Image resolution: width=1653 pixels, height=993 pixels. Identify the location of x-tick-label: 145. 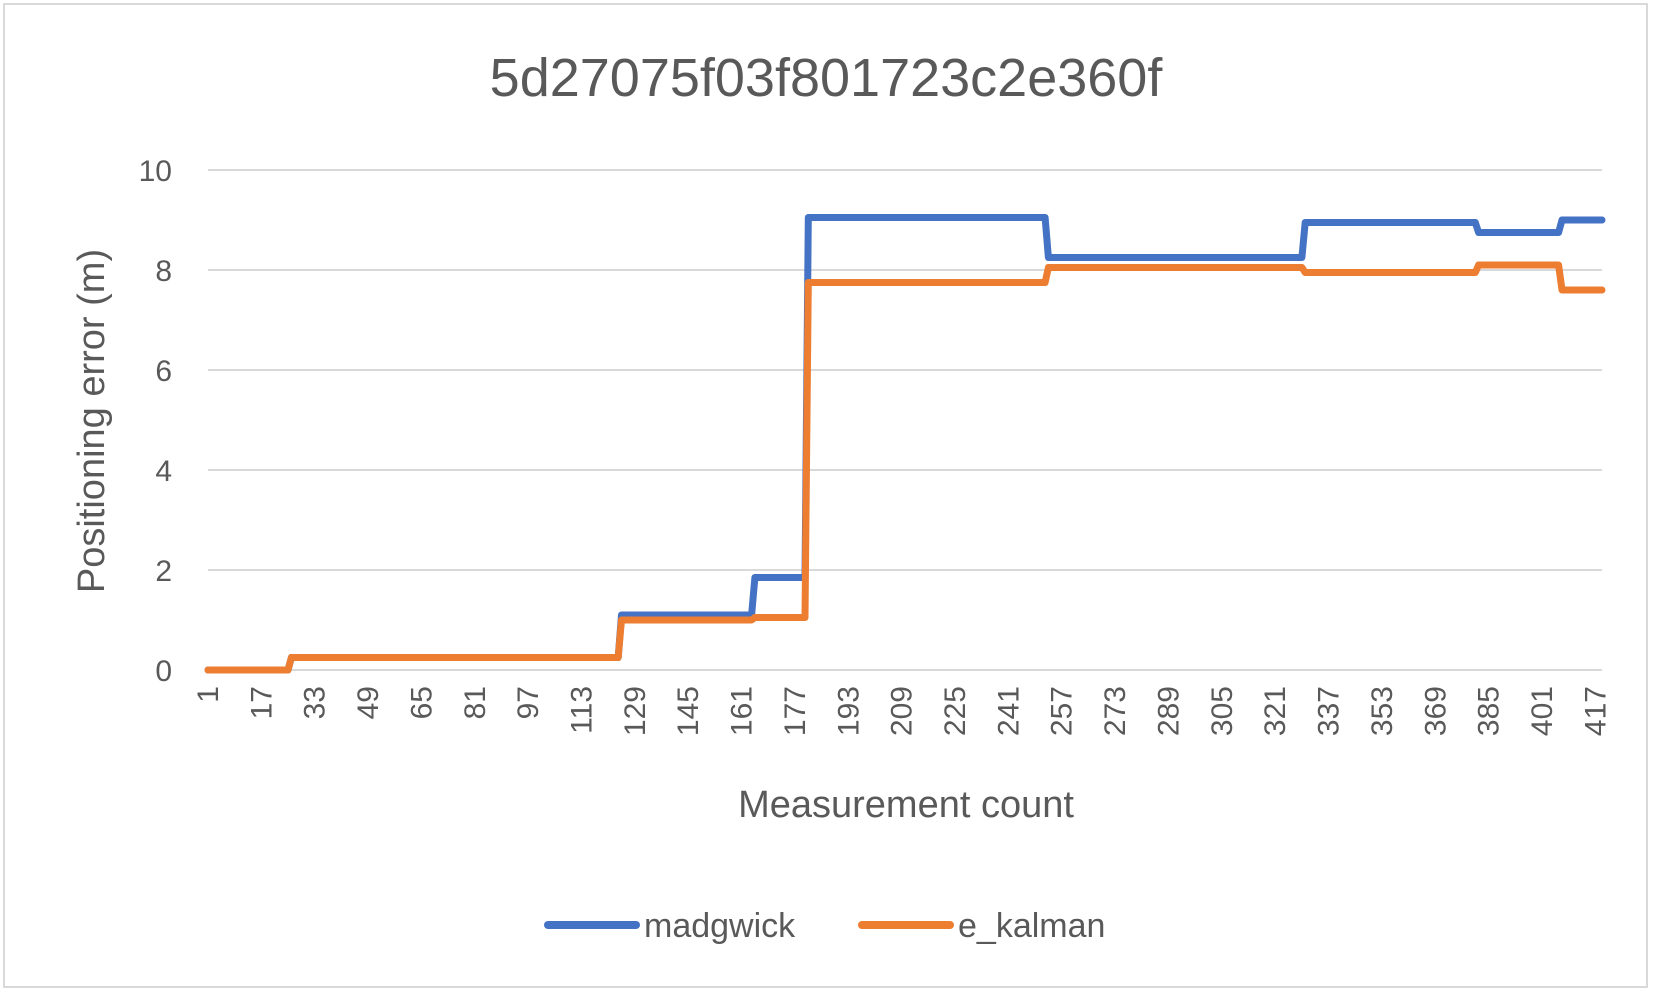
(688, 711).